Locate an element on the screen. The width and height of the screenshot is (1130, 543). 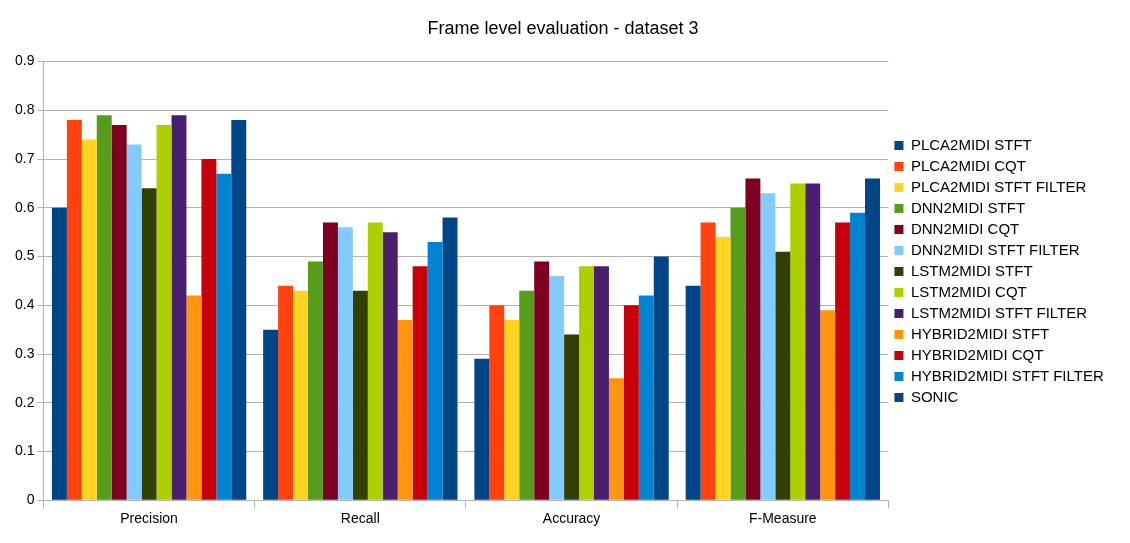
y-tick-label: 0.5 is located at coordinates (24, 255).